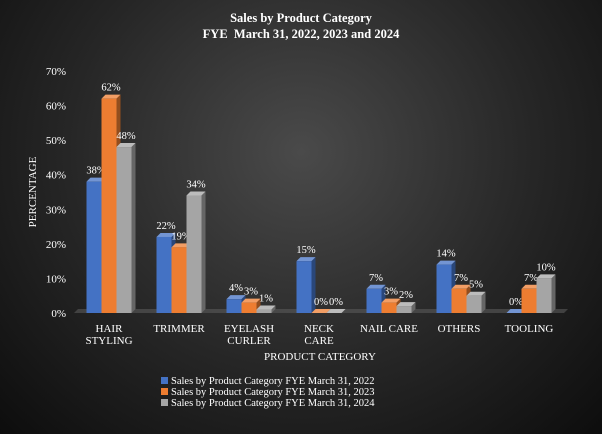 Image resolution: width=602 pixels, height=434 pixels. What do you see at coordinates (56, 210) in the screenshot?
I see `y-tick-label: 30%` at bounding box center [56, 210].